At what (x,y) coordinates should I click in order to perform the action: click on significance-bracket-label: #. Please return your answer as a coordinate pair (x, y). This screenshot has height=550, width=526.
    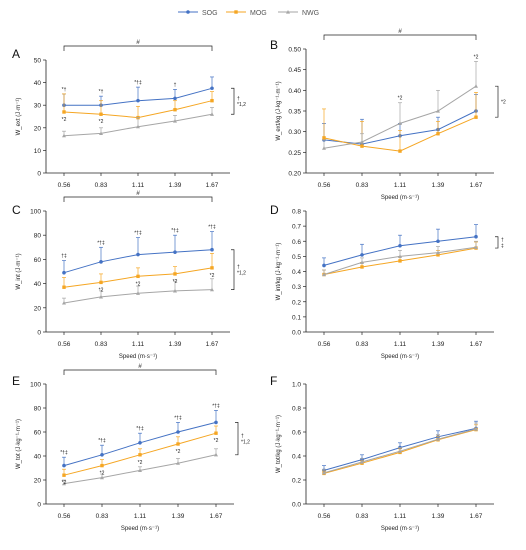
    Looking at the image, I should click on (140, 366).